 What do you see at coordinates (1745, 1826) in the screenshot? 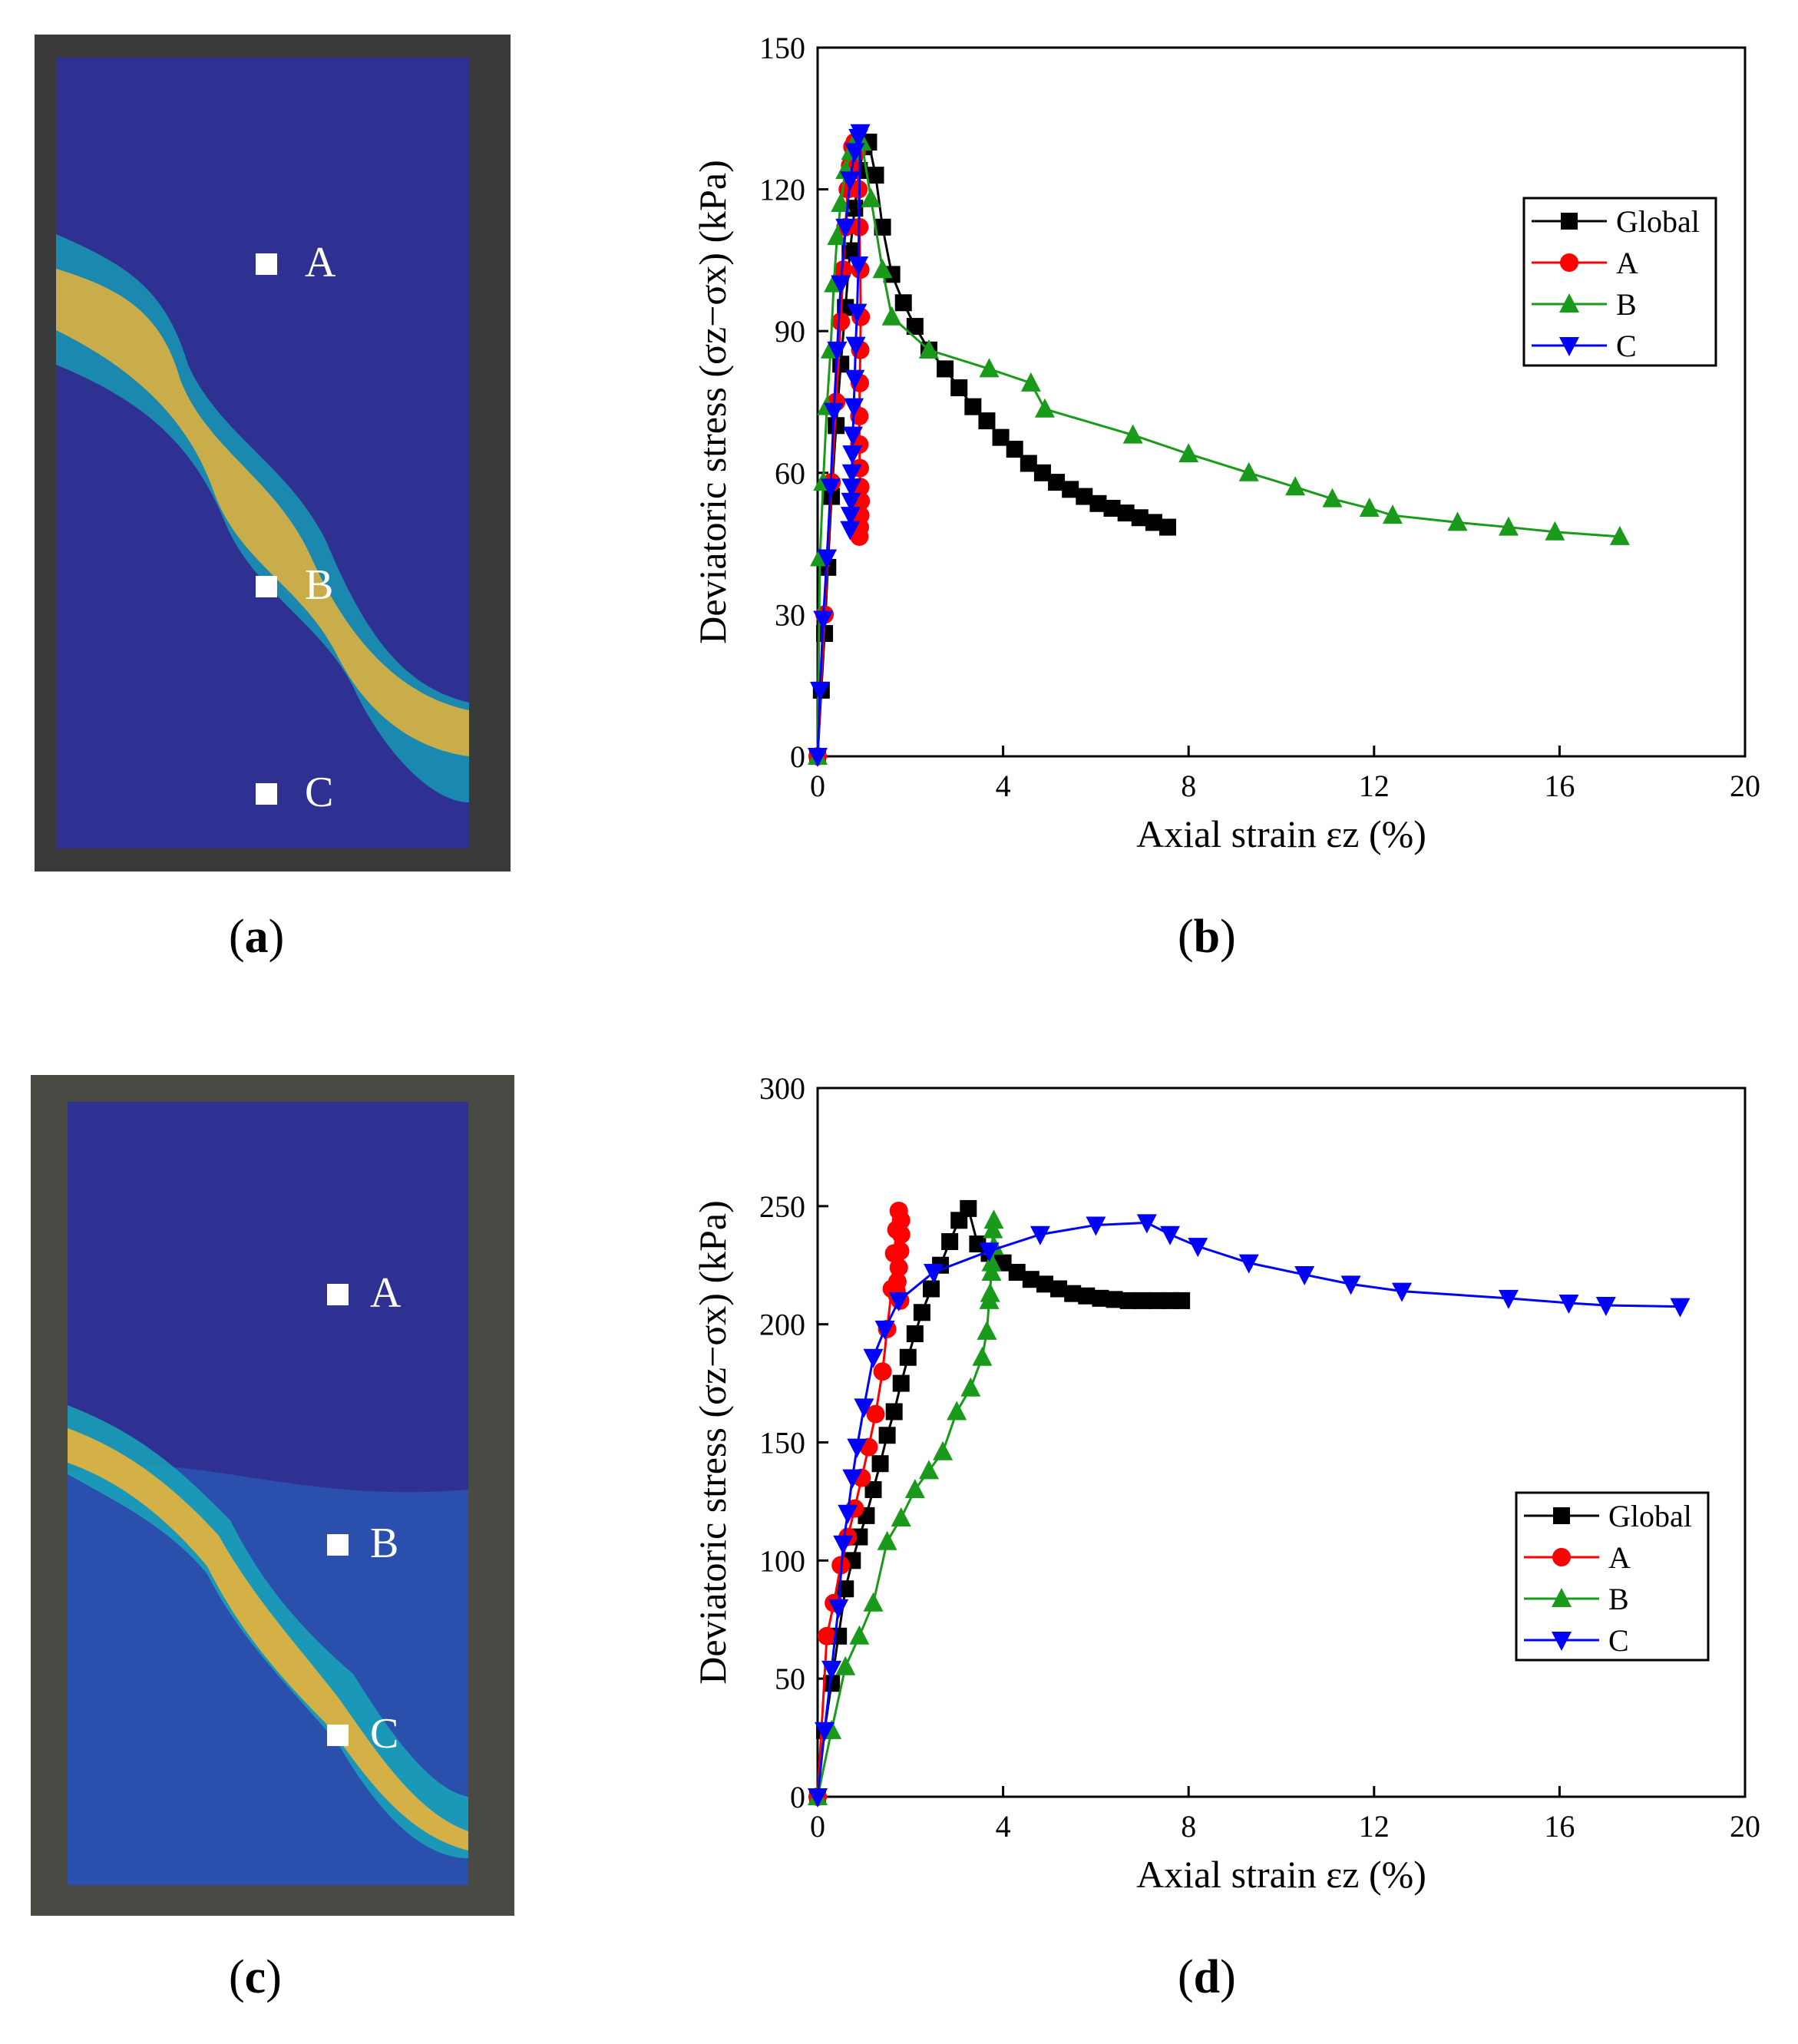
I see `x-tick-label: 20` at bounding box center [1745, 1826].